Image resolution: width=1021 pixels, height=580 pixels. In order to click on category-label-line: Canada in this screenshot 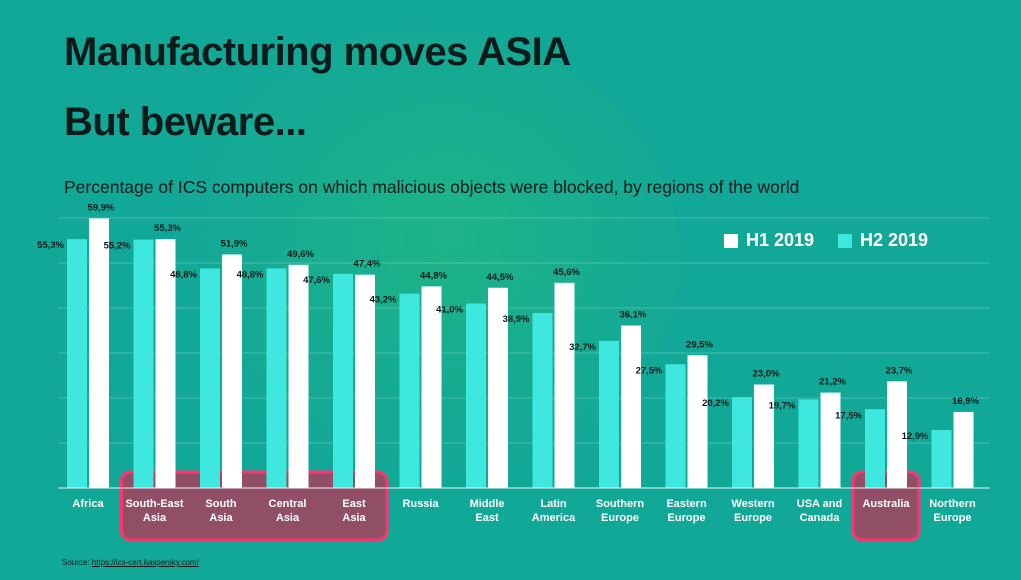, I will do `click(820, 518)`.